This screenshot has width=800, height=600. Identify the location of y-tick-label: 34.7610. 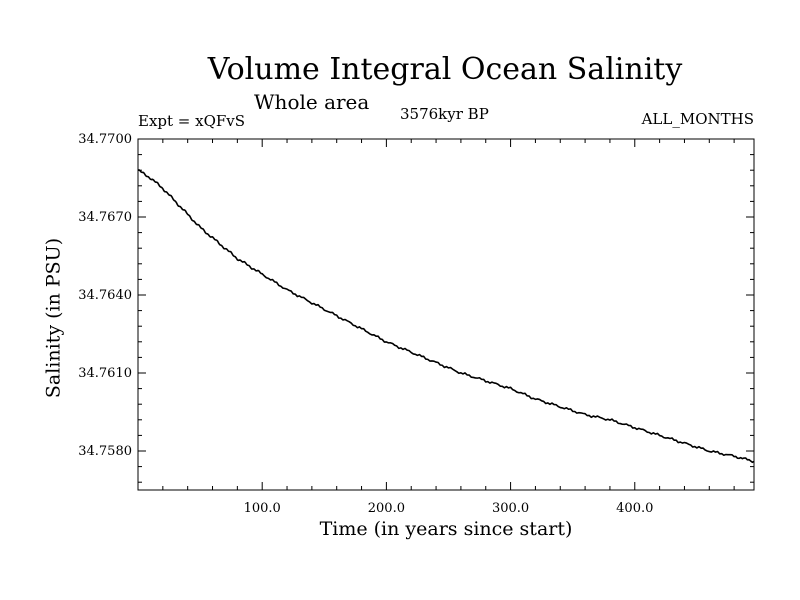
(105, 373).